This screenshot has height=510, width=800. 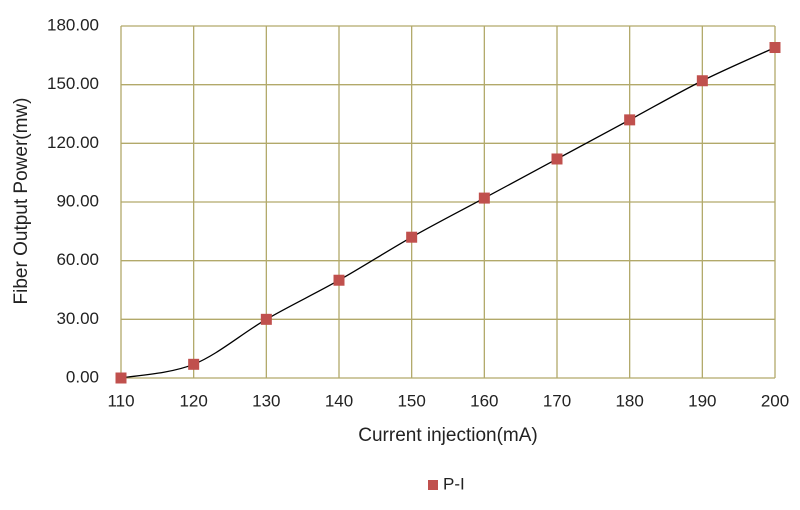 I want to click on y-tick-label: 180.00, so click(x=73, y=24).